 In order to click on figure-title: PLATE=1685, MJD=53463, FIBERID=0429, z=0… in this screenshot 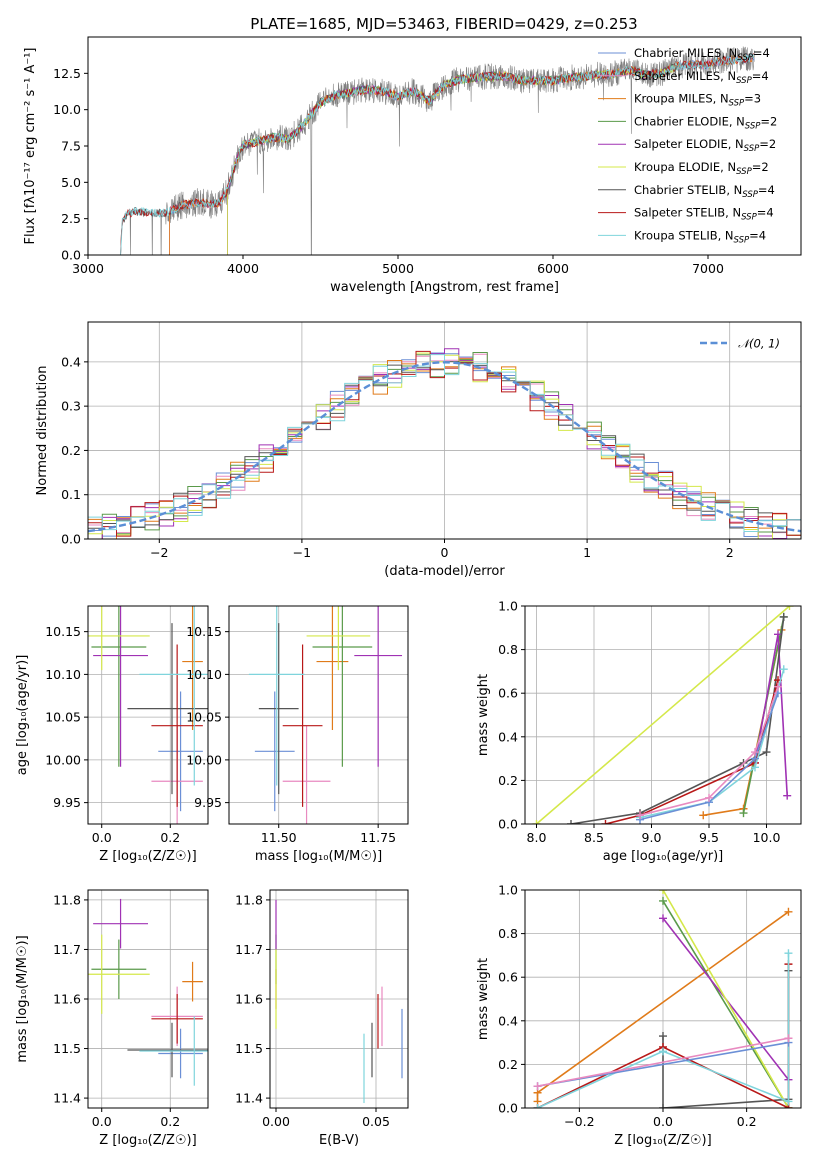, I will do `click(443, 24)`.